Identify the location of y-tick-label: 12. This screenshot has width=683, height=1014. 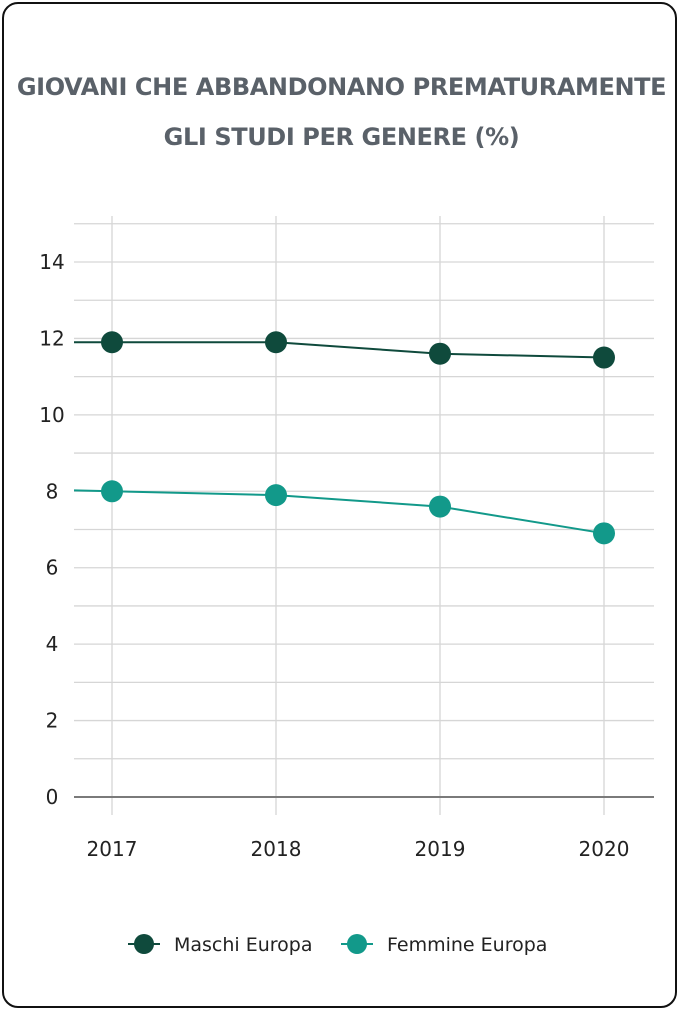
(51, 338).